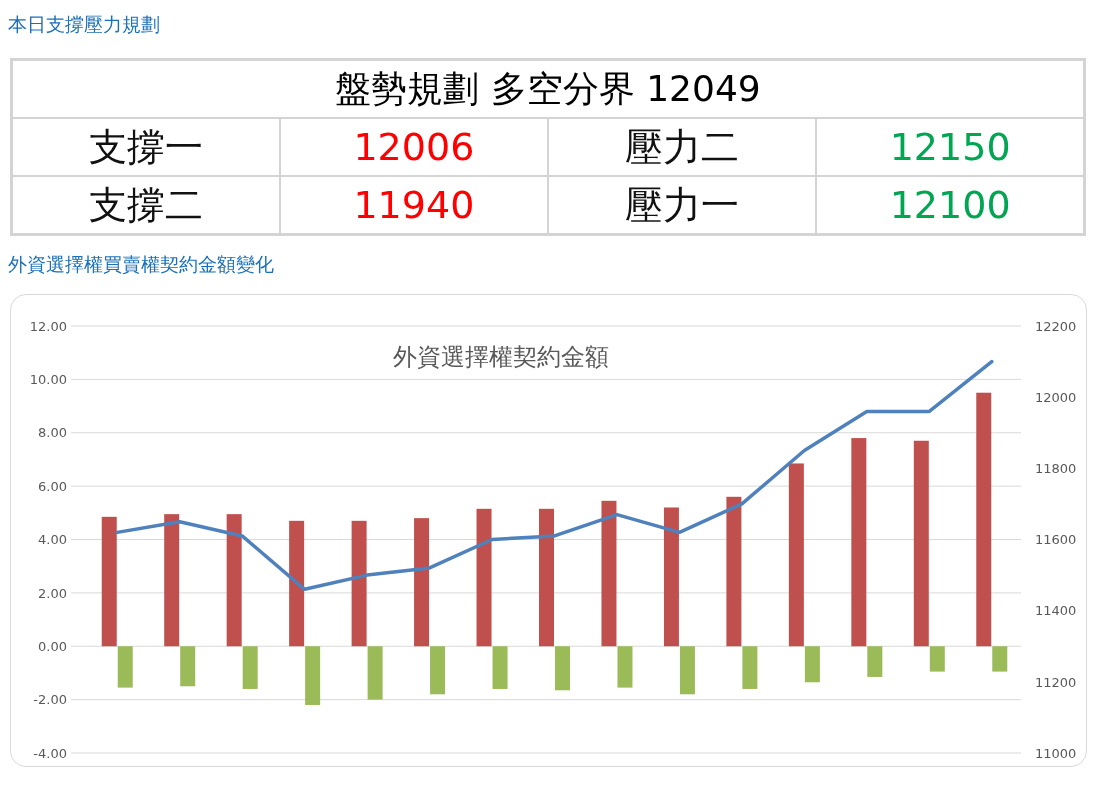  What do you see at coordinates (52, 433) in the screenshot?
I see `y-tick-label: 8.00` at bounding box center [52, 433].